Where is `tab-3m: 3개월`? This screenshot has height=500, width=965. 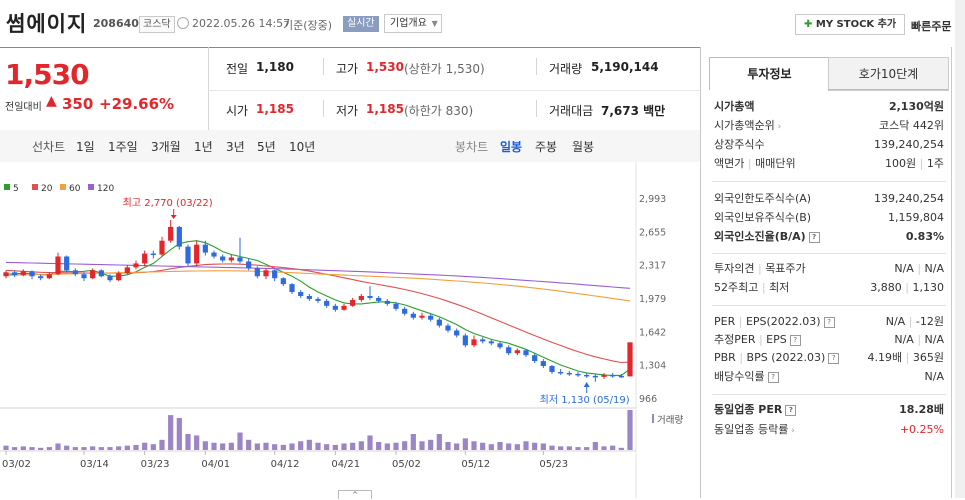 tab-3m: 3개월 is located at coordinates (166, 147).